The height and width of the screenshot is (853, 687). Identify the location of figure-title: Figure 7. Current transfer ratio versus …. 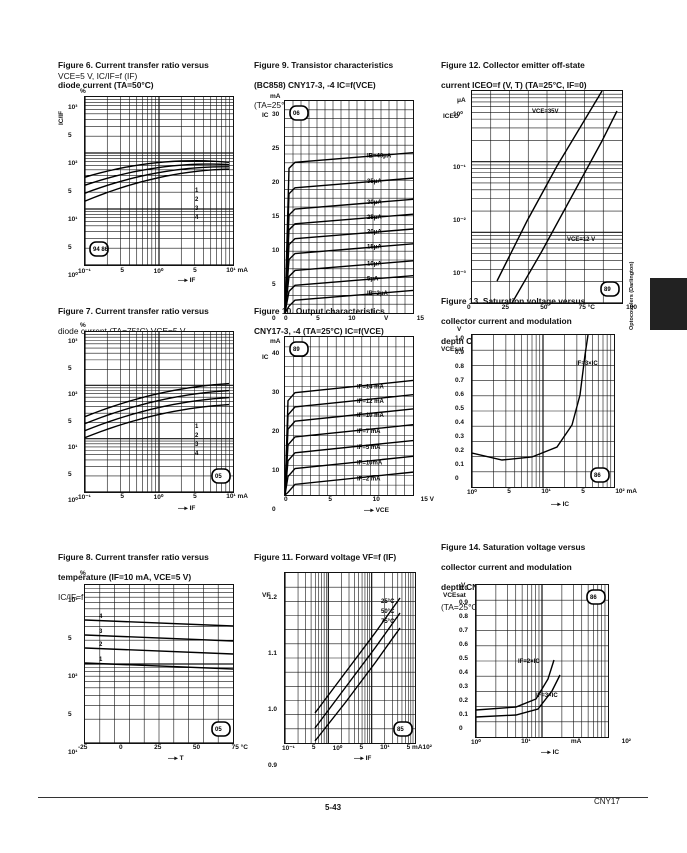
(133, 316).